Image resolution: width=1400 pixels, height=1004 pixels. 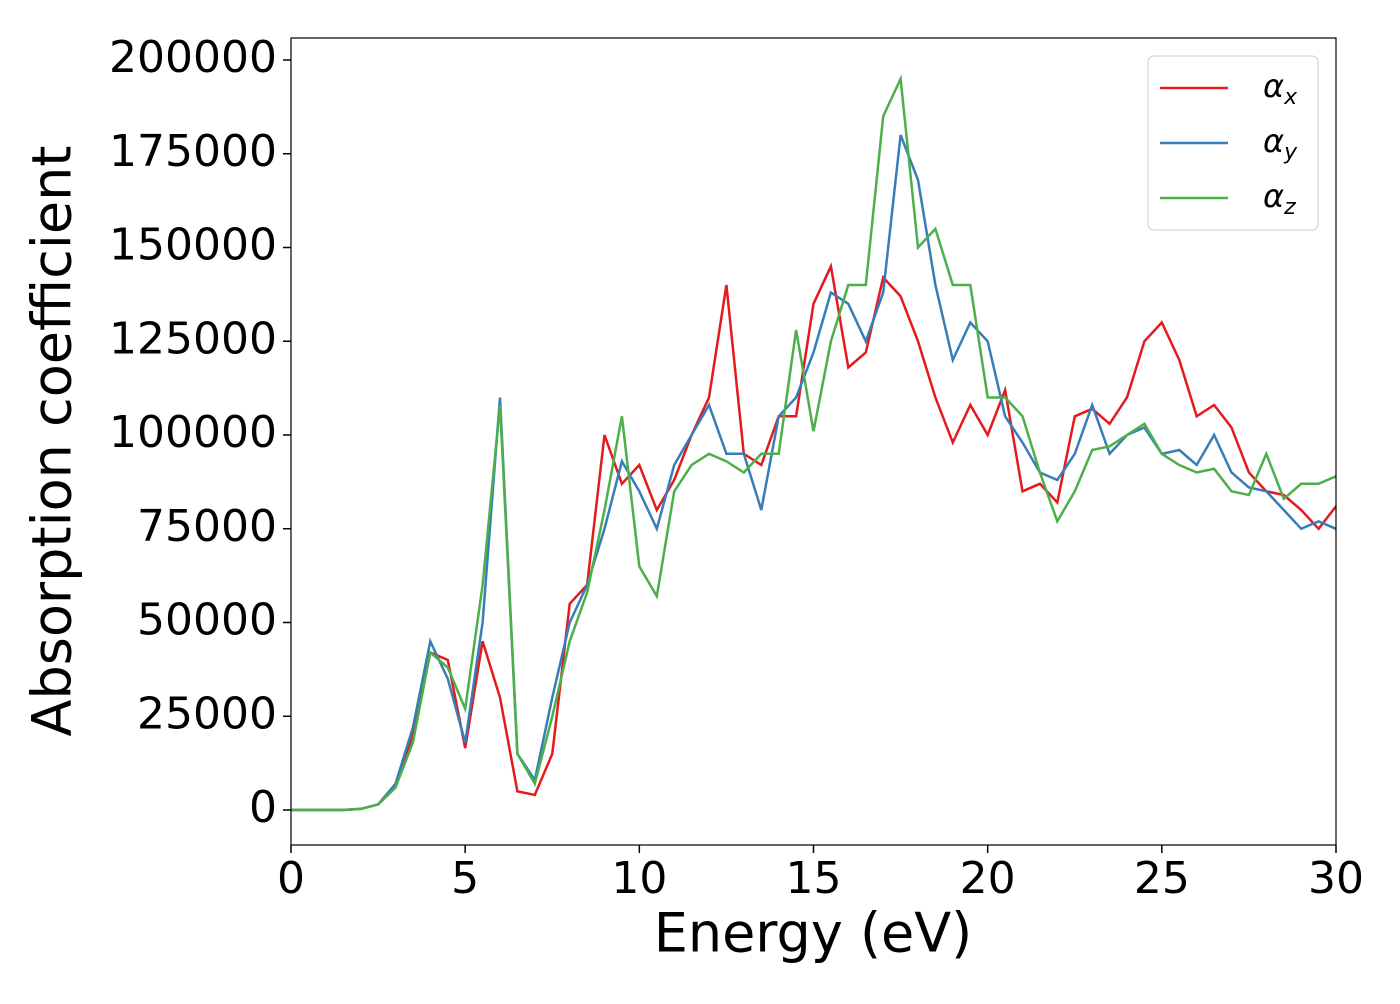 What do you see at coordinates (193, 151) in the screenshot?
I see `y-tick-label: 175000` at bounding box center [193, 151].